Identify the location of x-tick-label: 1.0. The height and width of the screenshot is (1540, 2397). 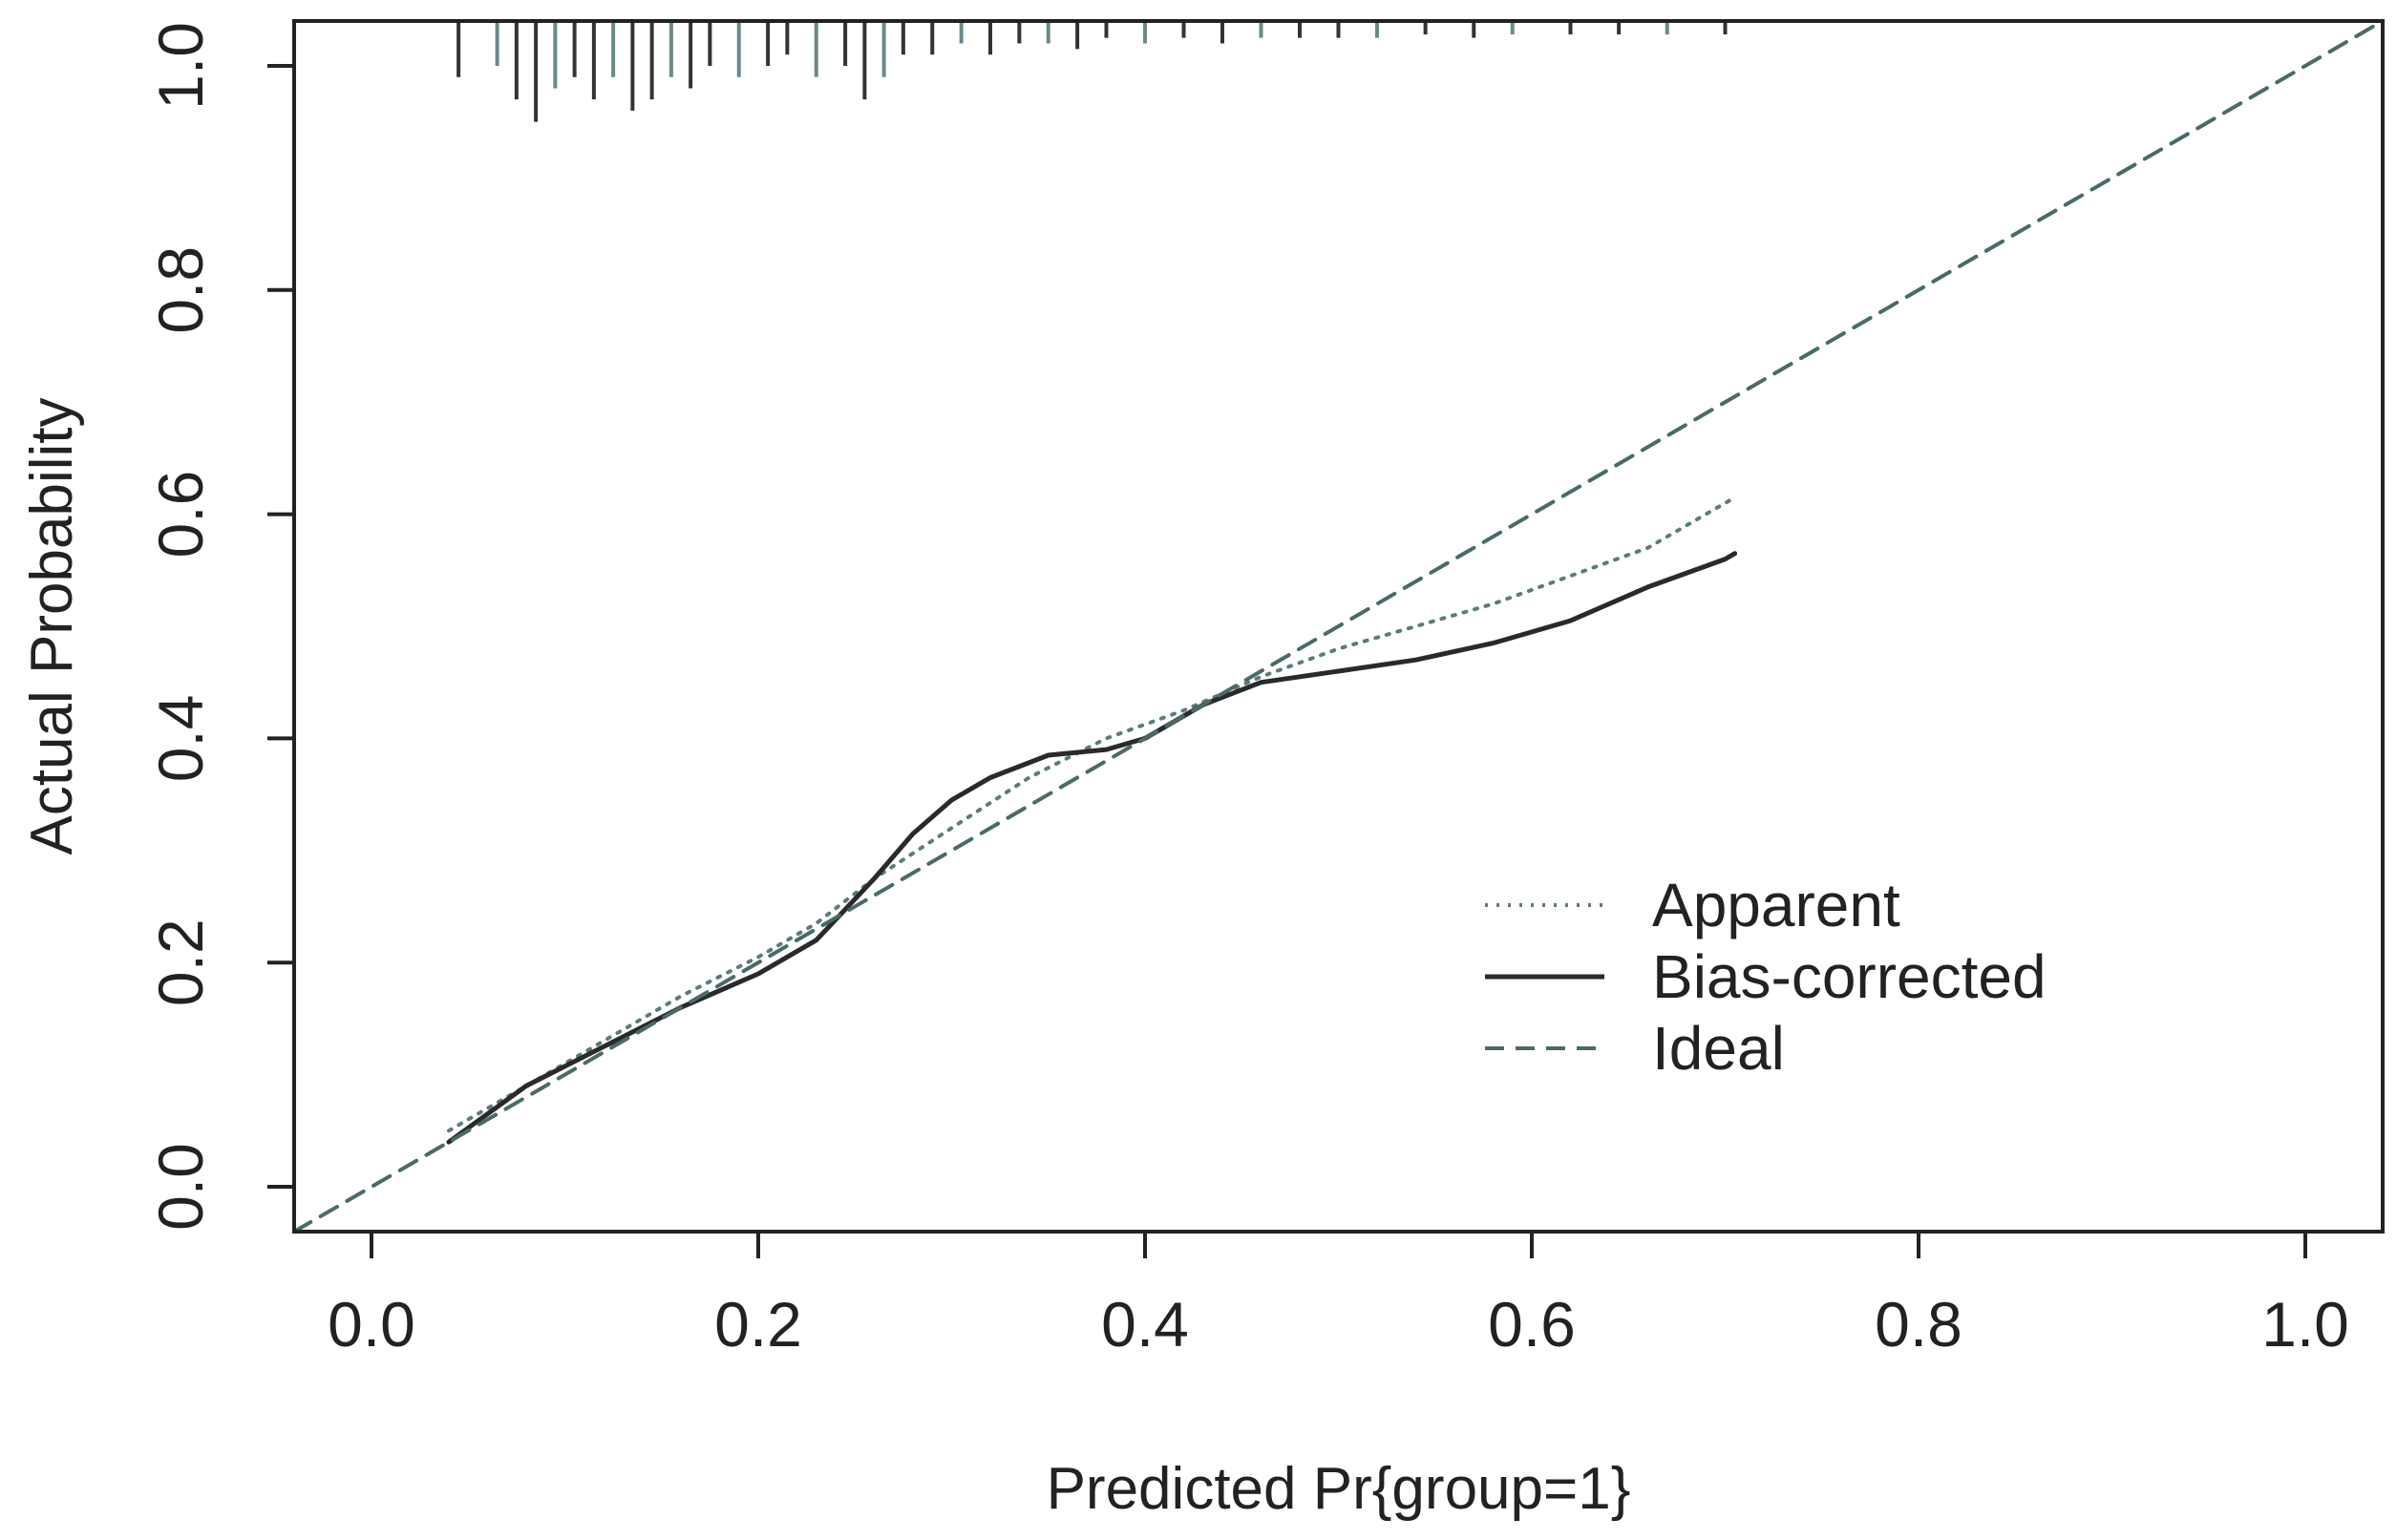
(2305, 1324).